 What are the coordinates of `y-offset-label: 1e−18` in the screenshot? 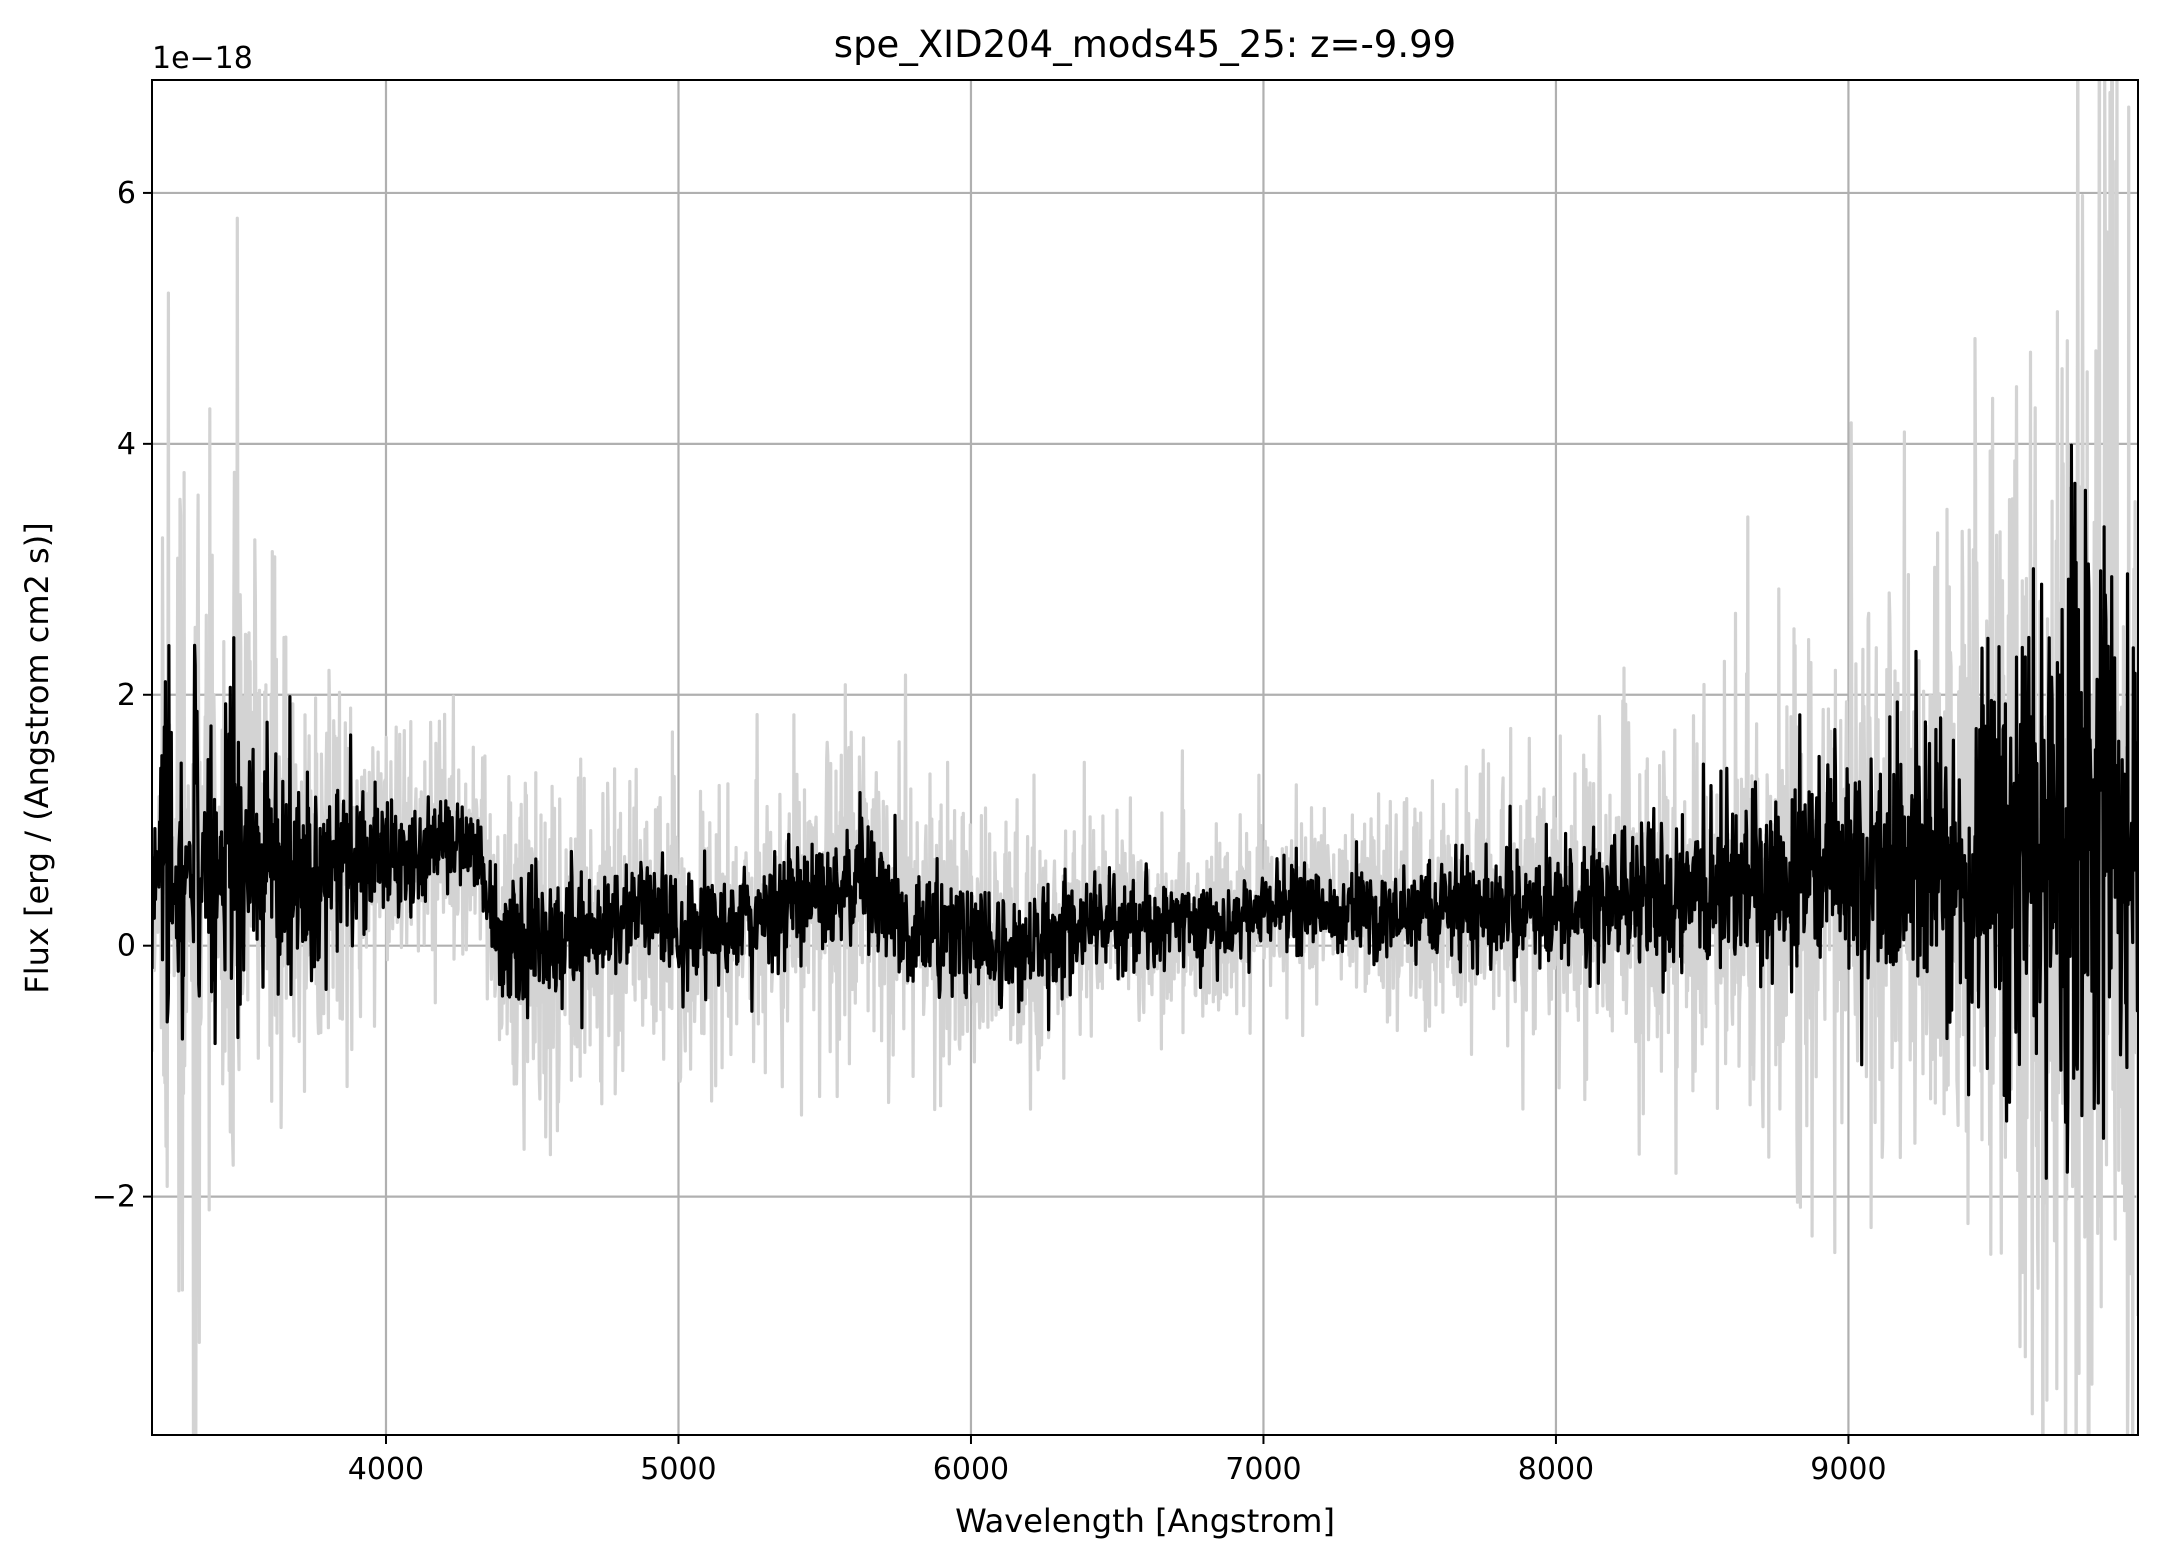 It's located at (202, 58).